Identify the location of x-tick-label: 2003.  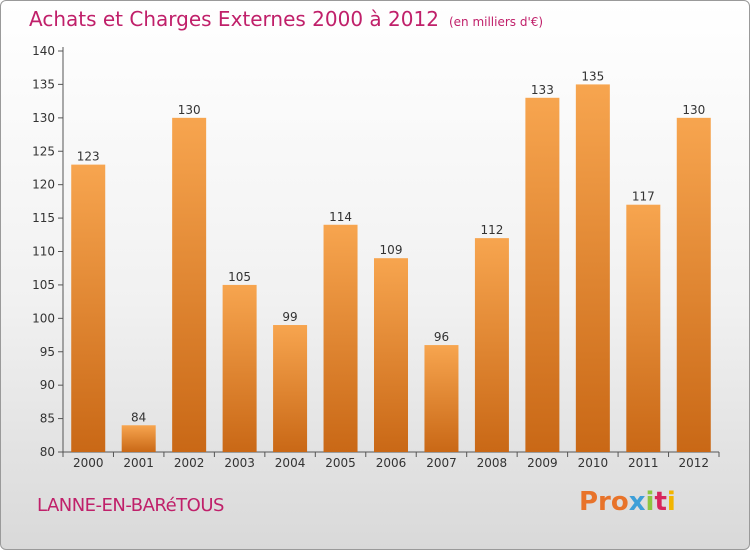
(239, 463).